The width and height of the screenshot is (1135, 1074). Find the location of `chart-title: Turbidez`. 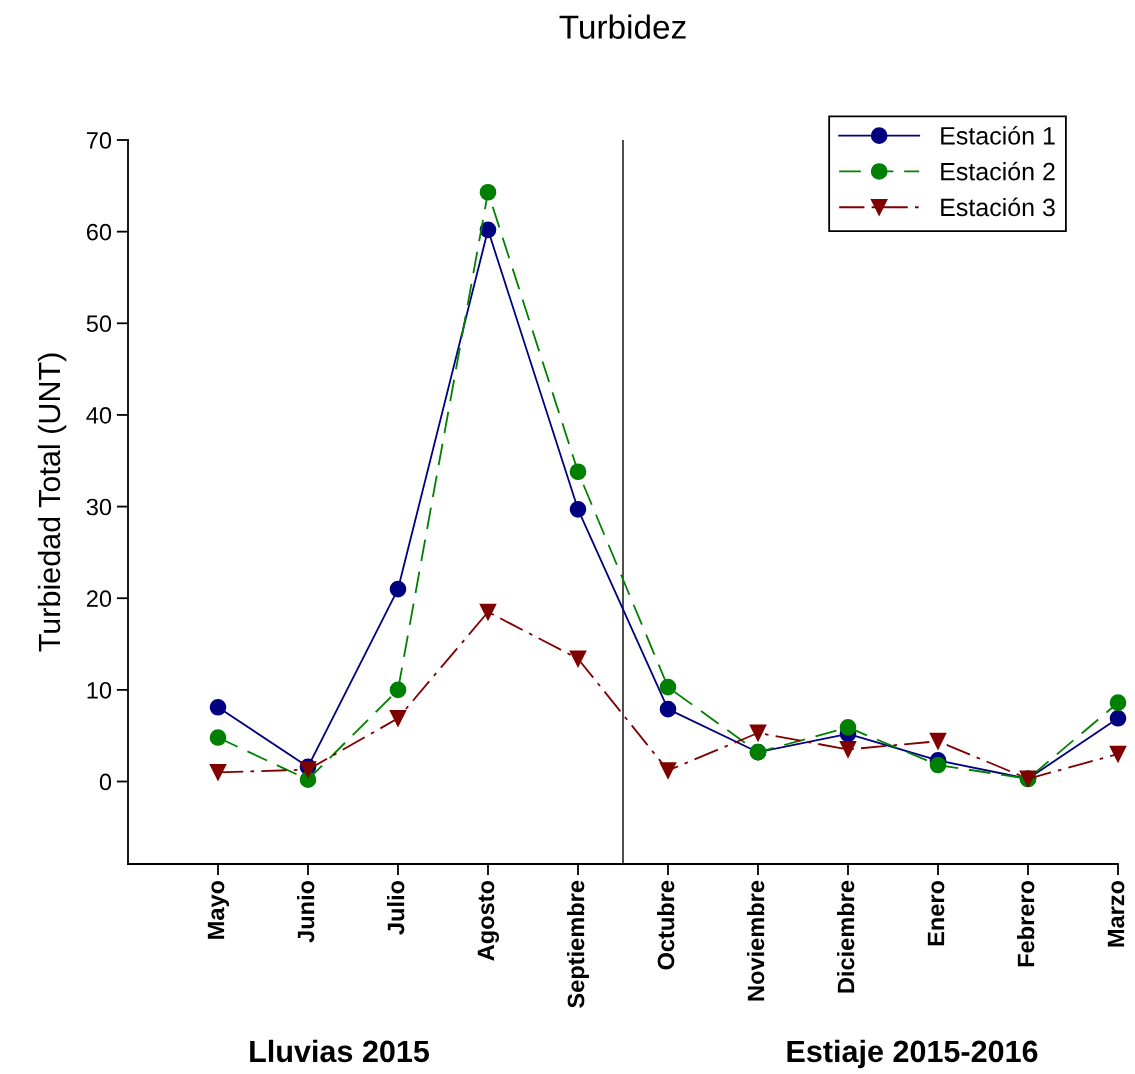

chart-title: Turbidez is located at coordinates (622, 26).